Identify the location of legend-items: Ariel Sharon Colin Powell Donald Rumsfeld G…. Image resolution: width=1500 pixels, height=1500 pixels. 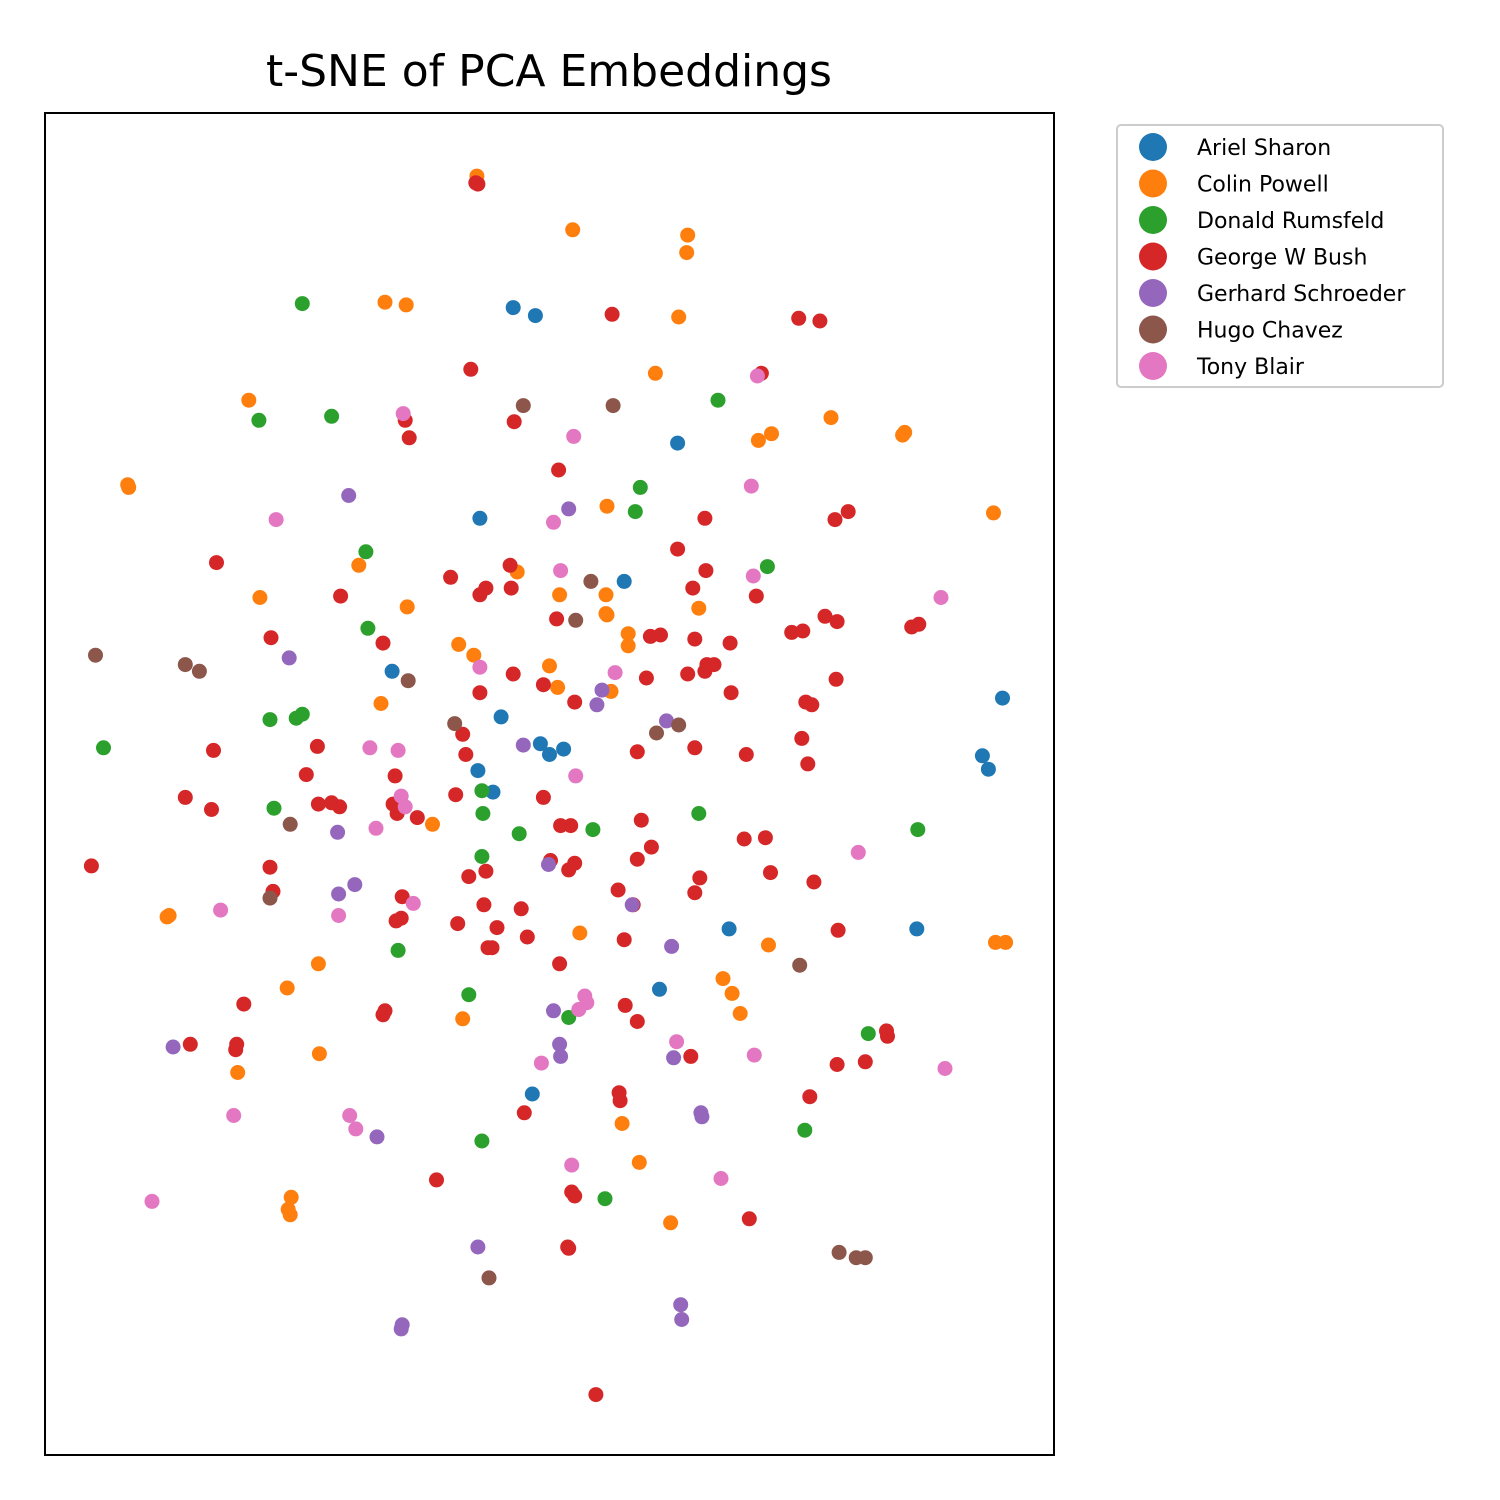
(1272, 256).